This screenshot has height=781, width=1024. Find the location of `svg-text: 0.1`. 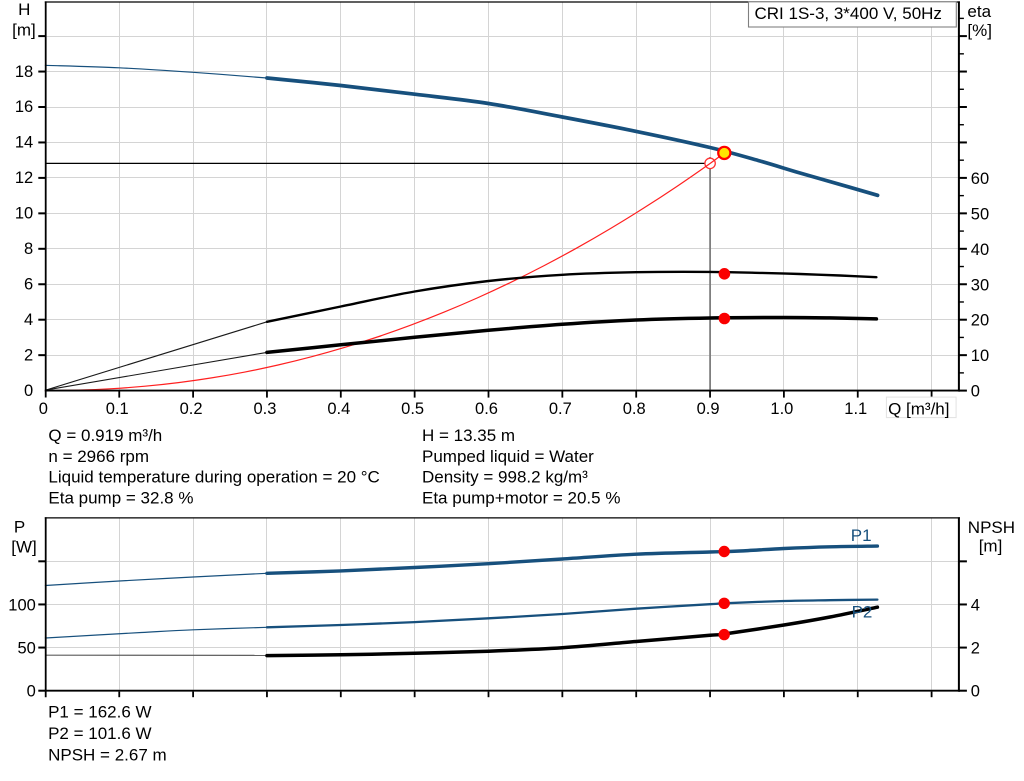

svg-text: 0.1 is located at coordinates (117, 409).